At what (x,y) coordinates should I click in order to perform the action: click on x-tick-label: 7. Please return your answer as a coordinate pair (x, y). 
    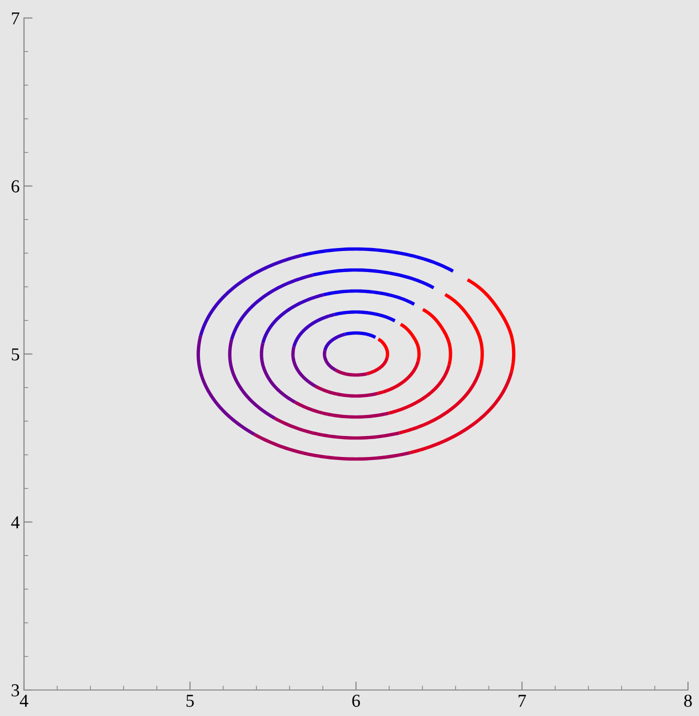
    Looking at the image, I should click on (522, 700).